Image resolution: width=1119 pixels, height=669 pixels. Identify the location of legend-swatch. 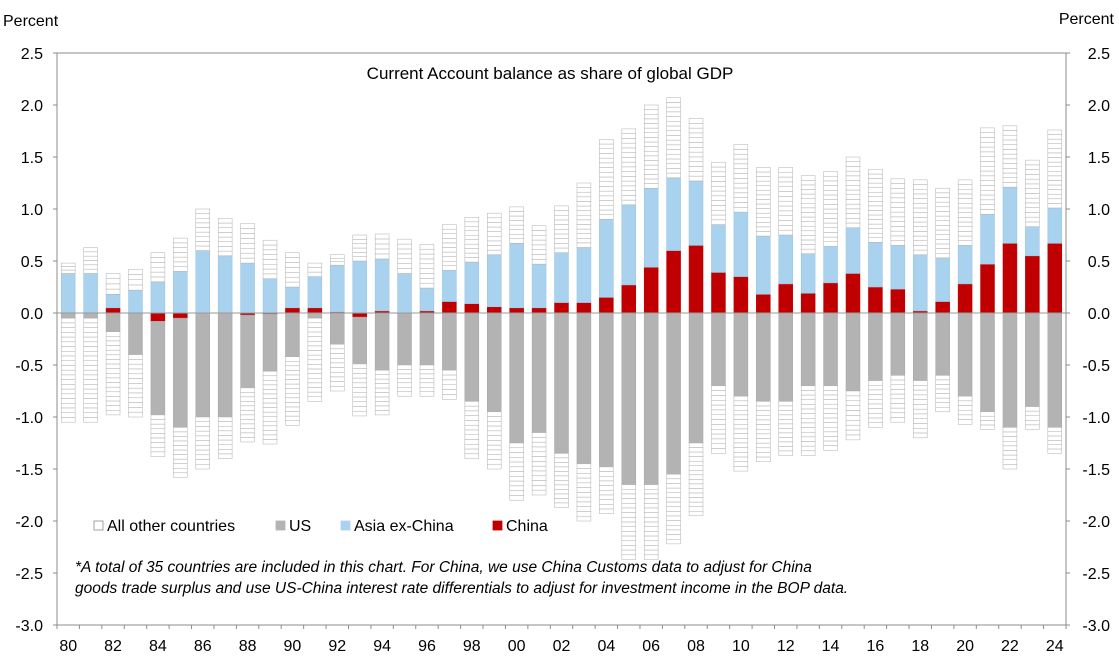
(280, 525).